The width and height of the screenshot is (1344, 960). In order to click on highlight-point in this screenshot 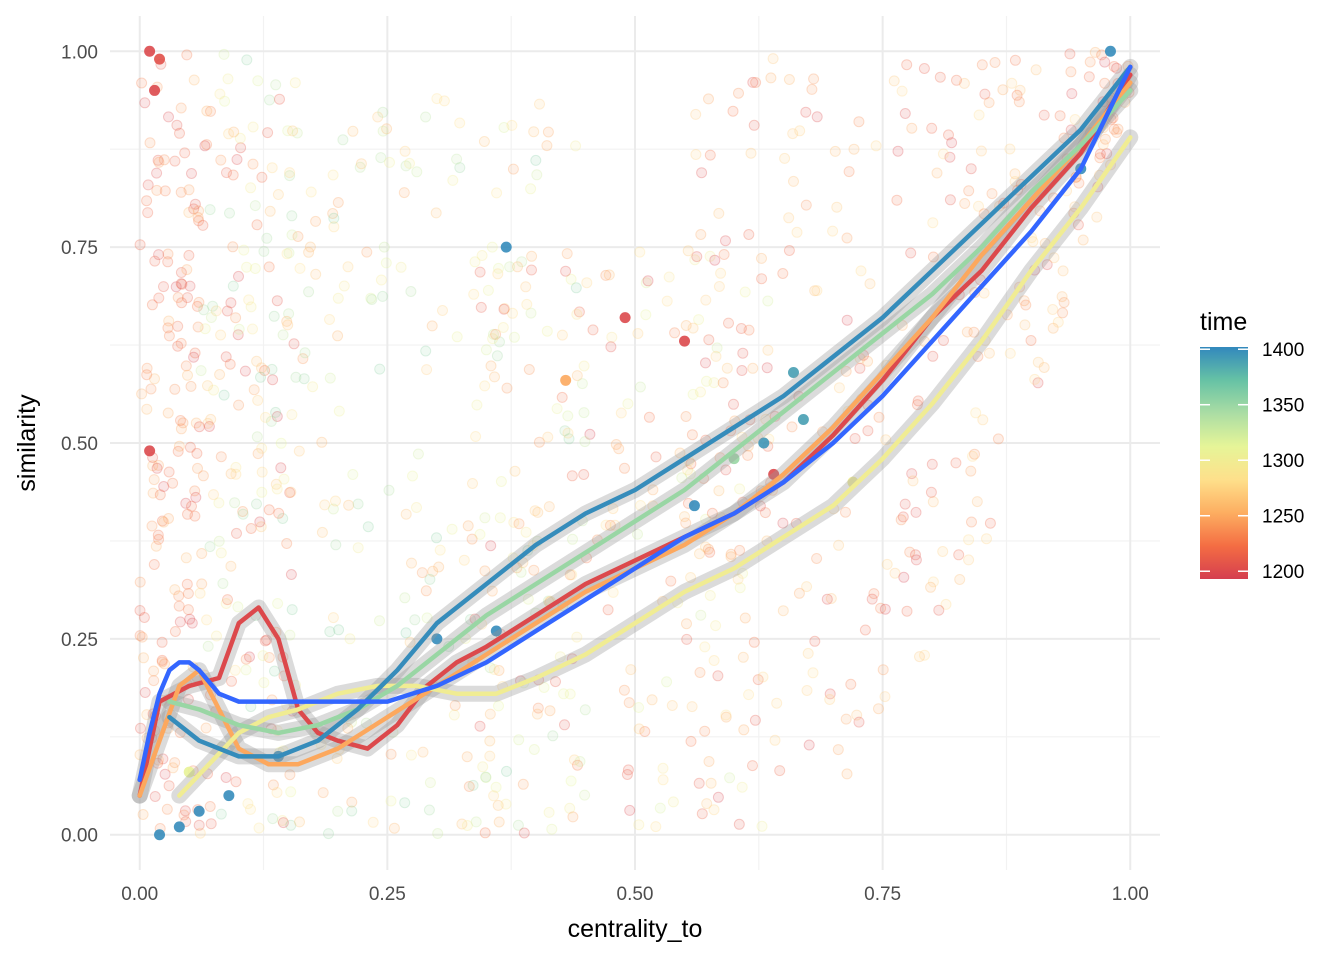, I will do `click(179, 827)`.